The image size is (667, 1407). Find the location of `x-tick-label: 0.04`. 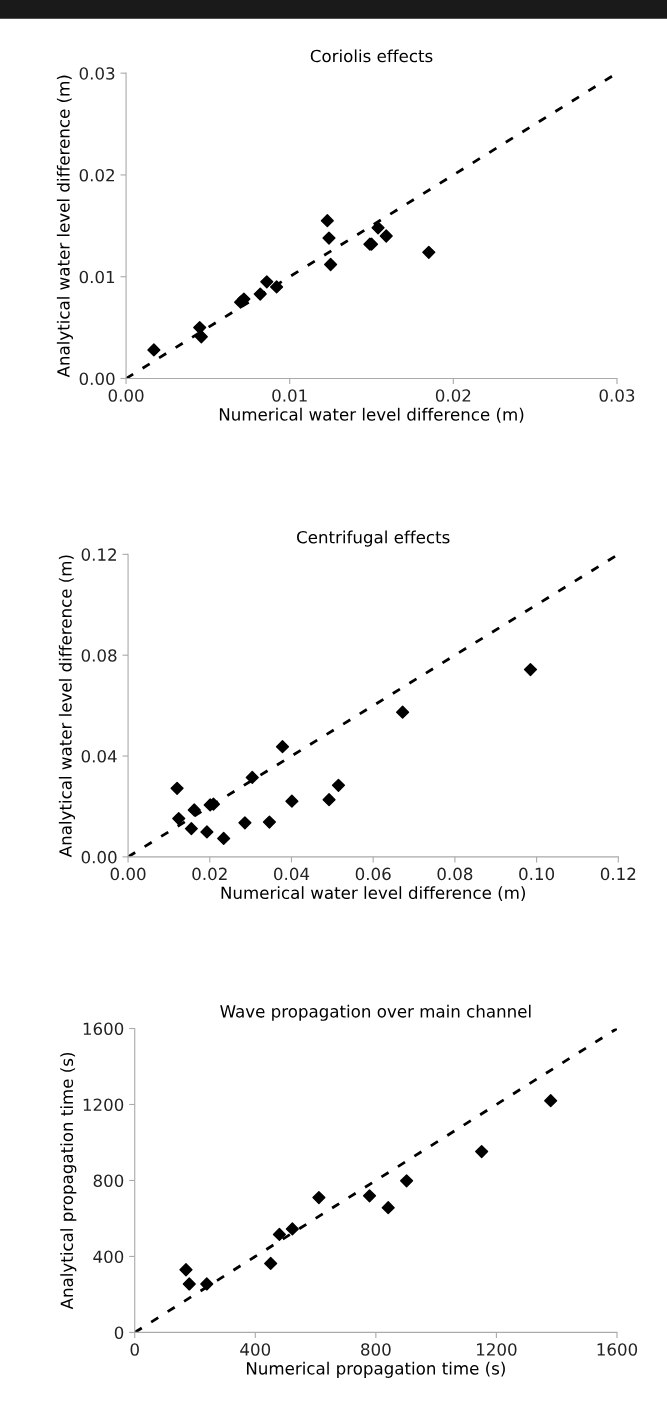

x-tick-label: 0.04 is located at coordinates (292, 874).